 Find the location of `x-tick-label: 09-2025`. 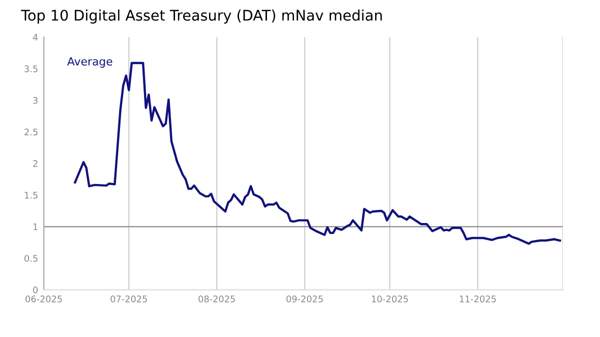

x-tick-label: 09-2025 is located at coordinates (304, 299).